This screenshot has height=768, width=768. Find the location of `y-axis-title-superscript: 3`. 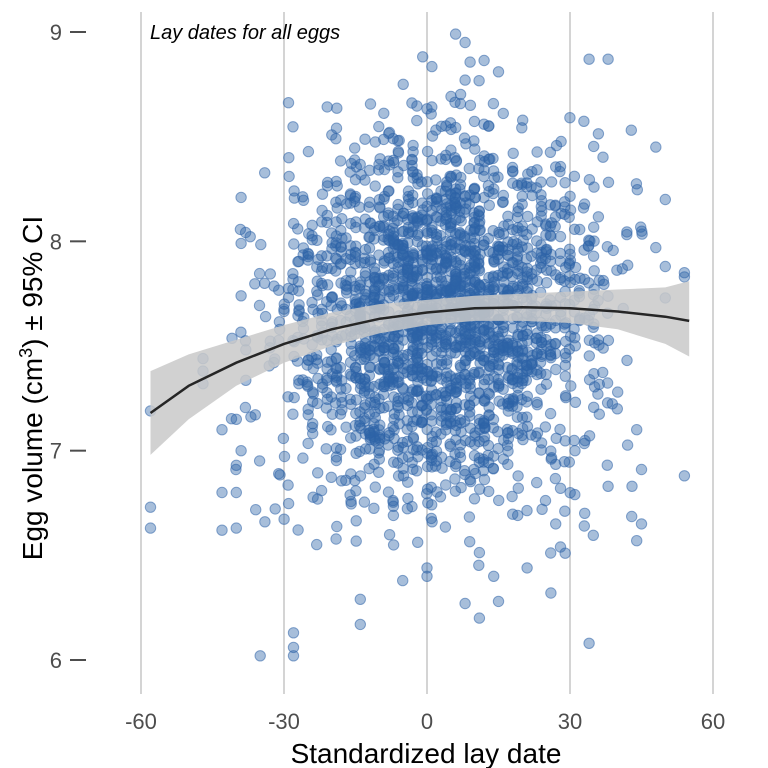

y-axis-title-superscript: 3 is located at coordinates (26, 353).